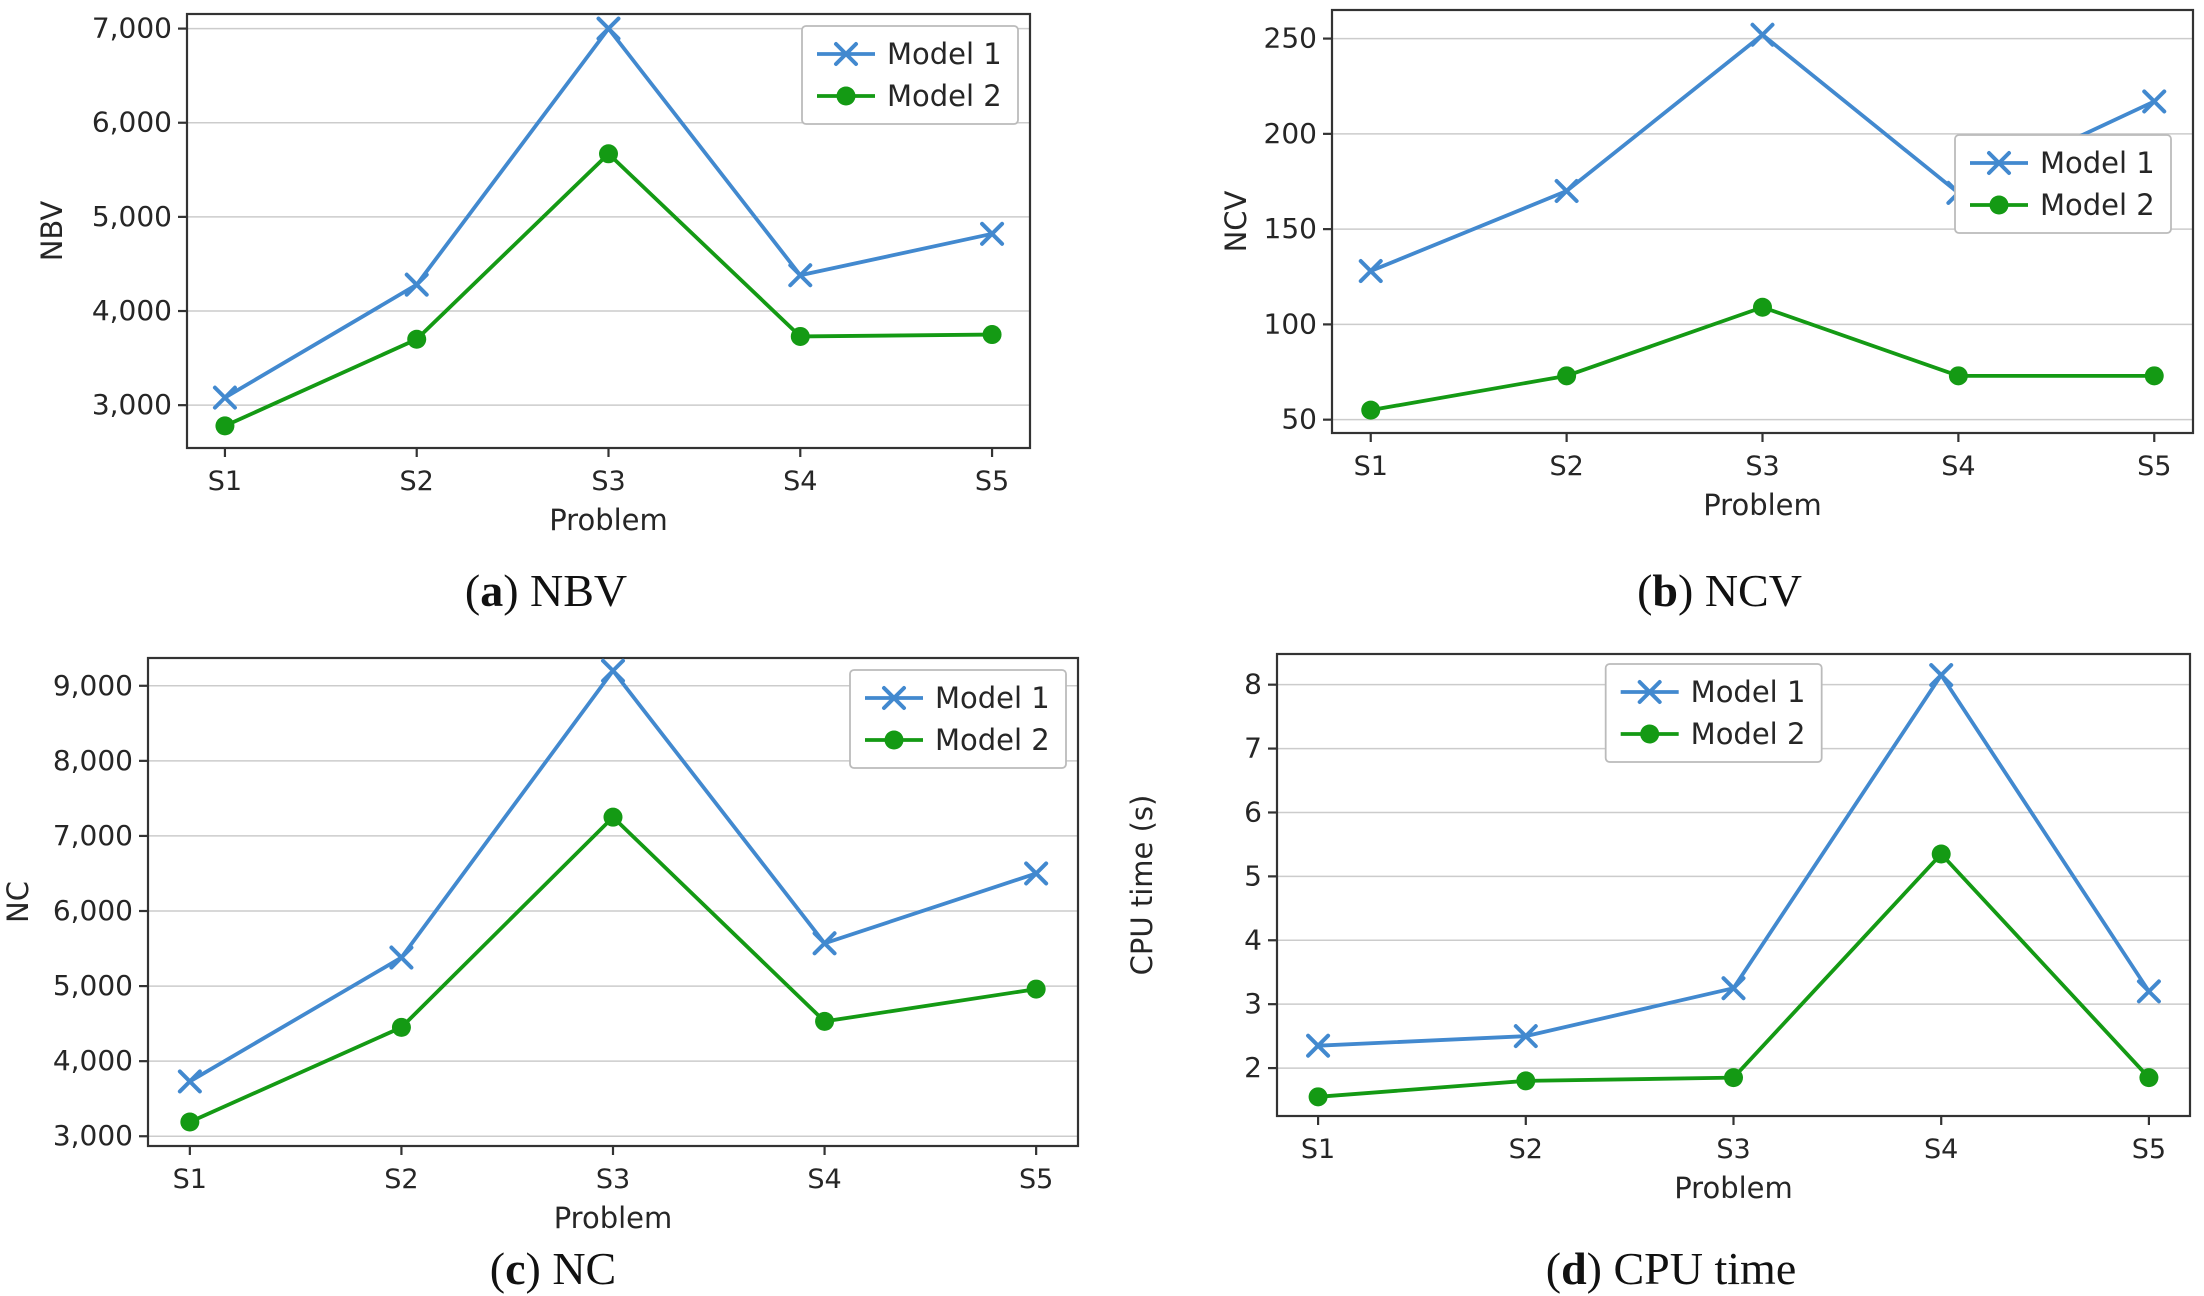 This screenshot has height=1296, width=2204. I want to click on caption-label: NBV, so click(579, 590).